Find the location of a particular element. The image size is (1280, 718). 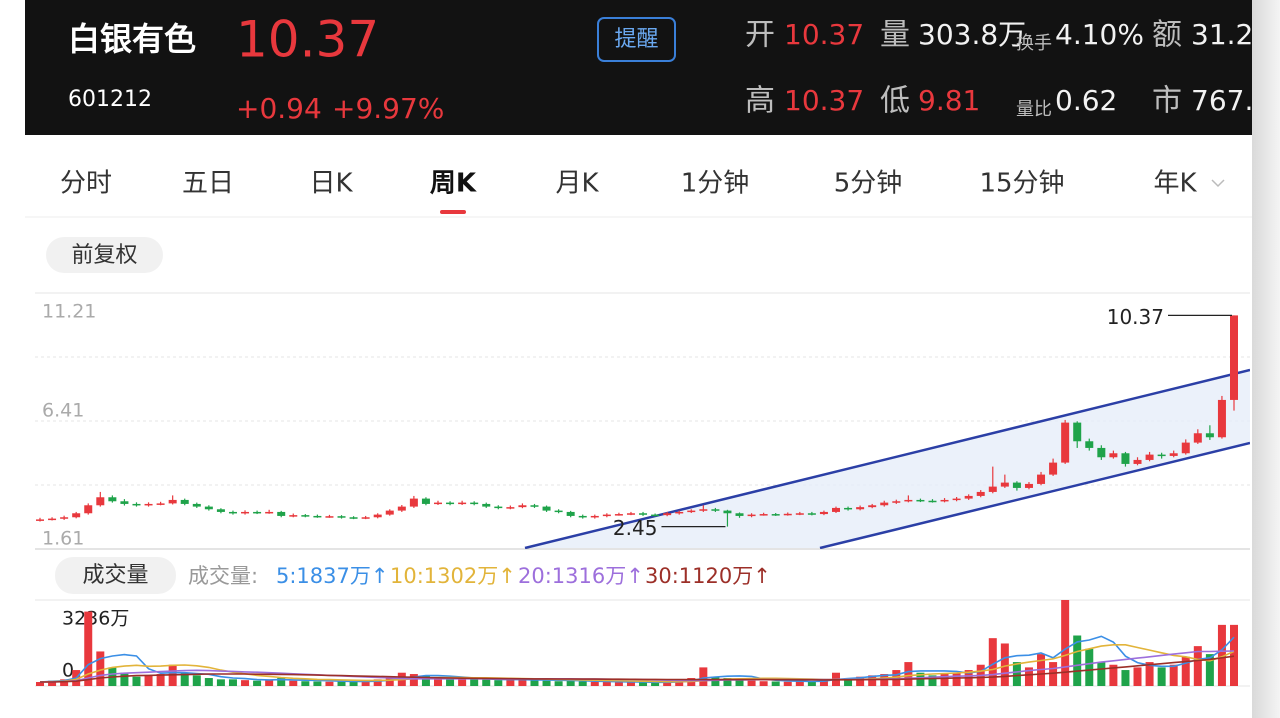

adjust-button-bg is located at coordinates (104, 255).